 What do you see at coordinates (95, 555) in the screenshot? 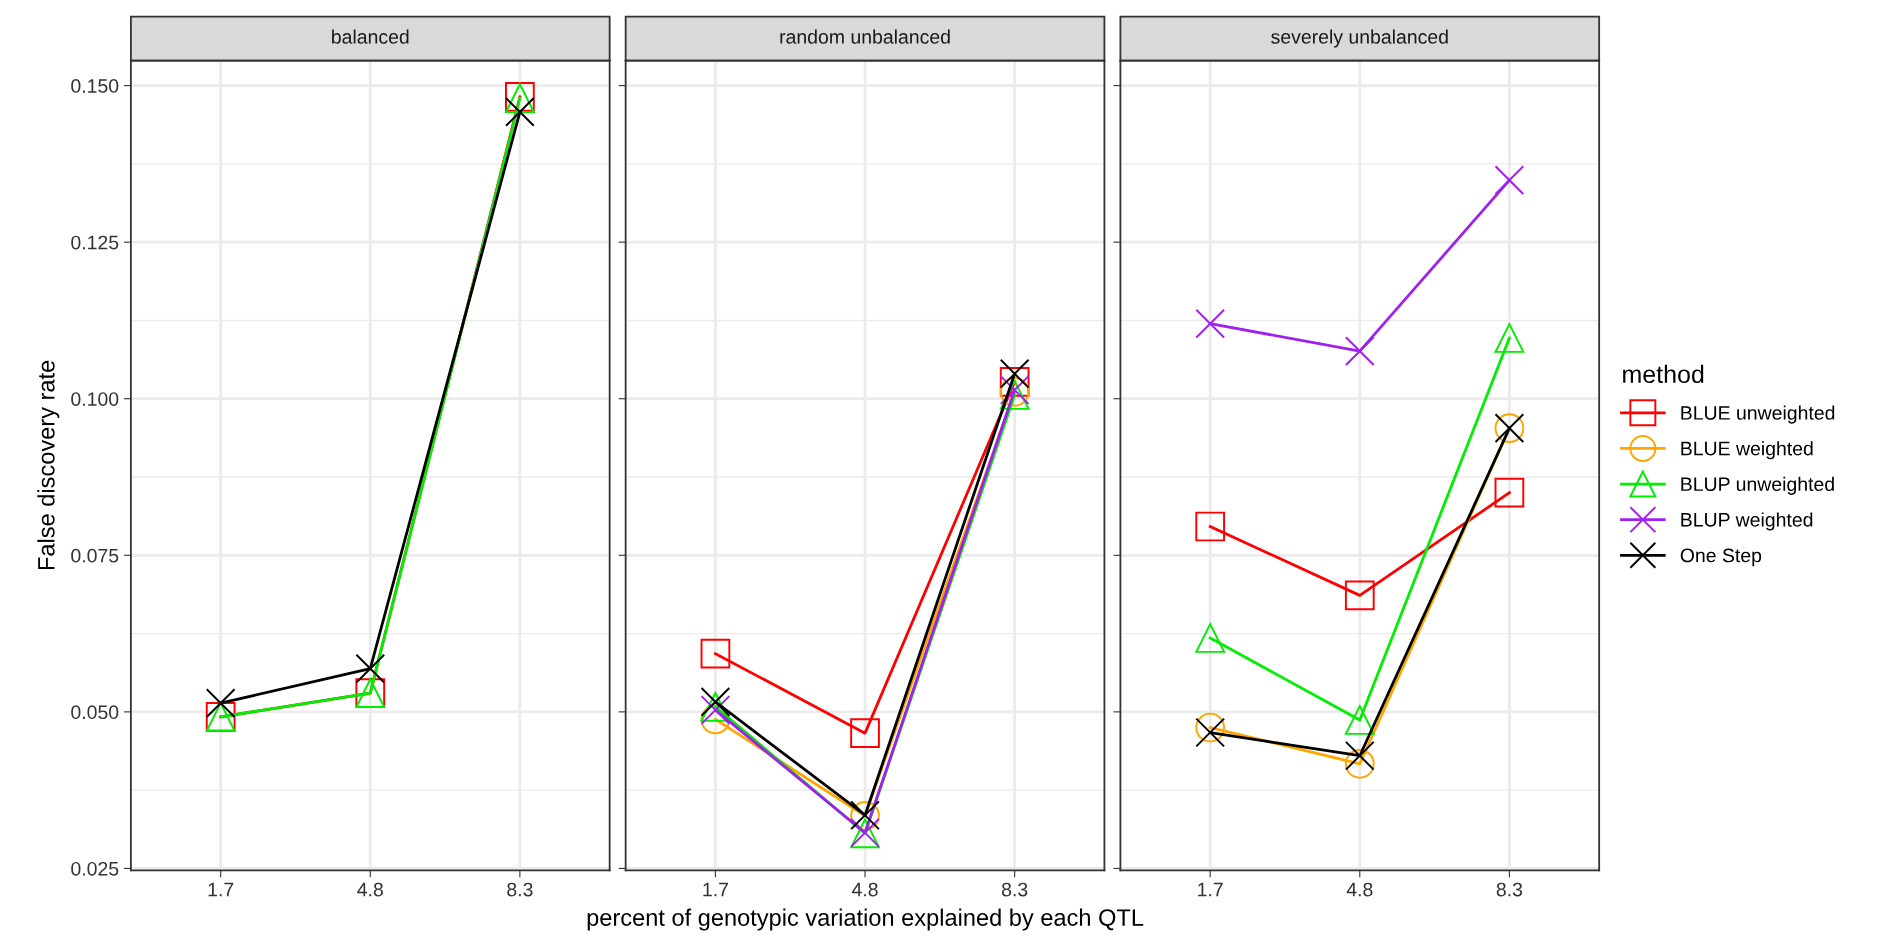
I see `y-tick-label: 0.075` at bounding box center [95, 555].